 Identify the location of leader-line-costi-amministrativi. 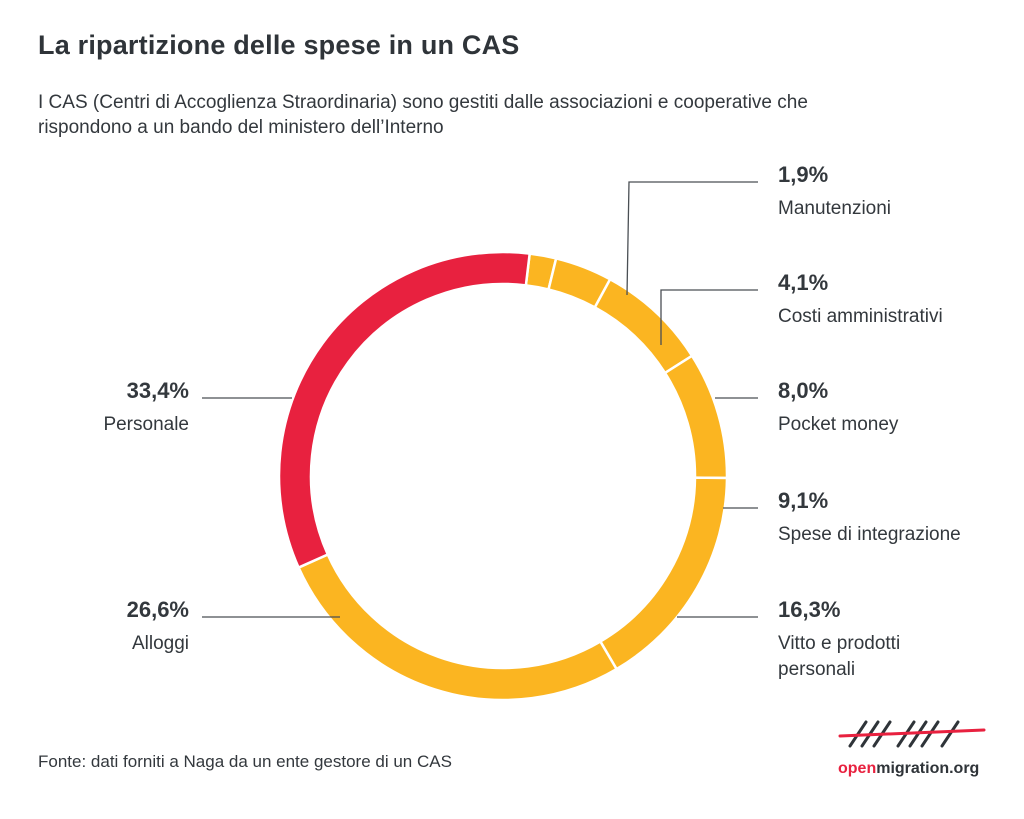
(709, 317).